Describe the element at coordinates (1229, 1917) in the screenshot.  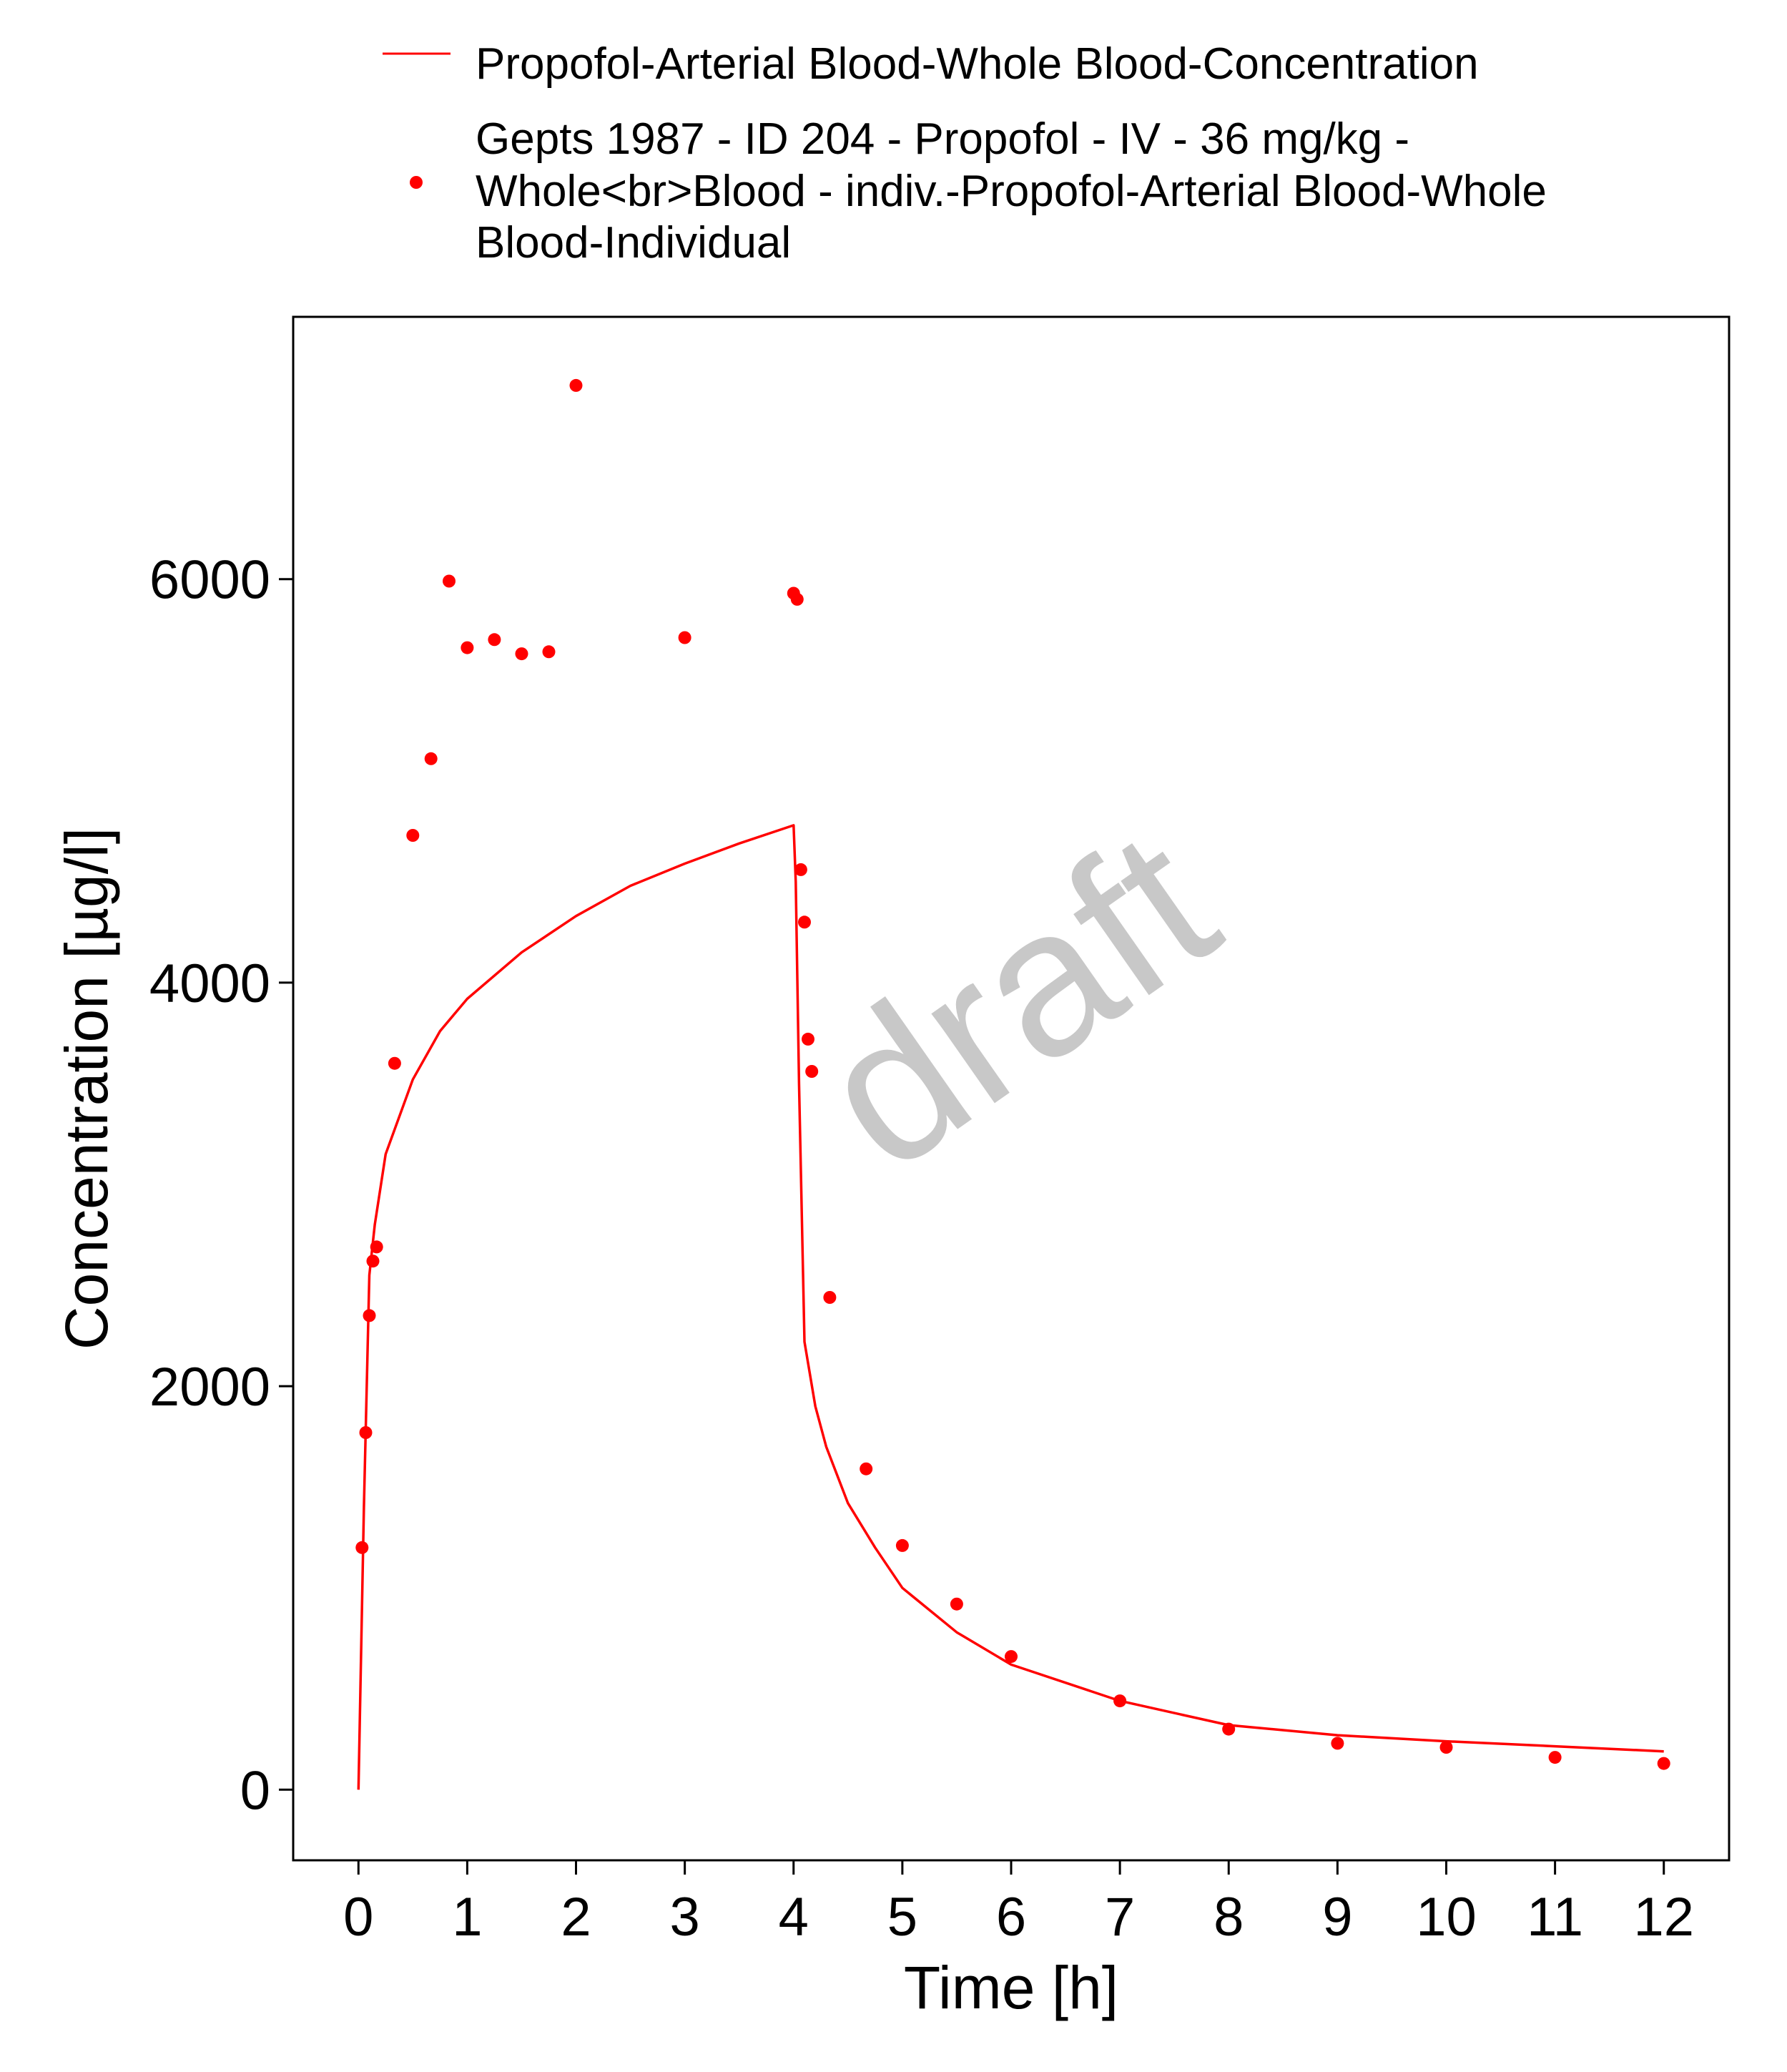
I see `x-tick-label: 8` at that location.